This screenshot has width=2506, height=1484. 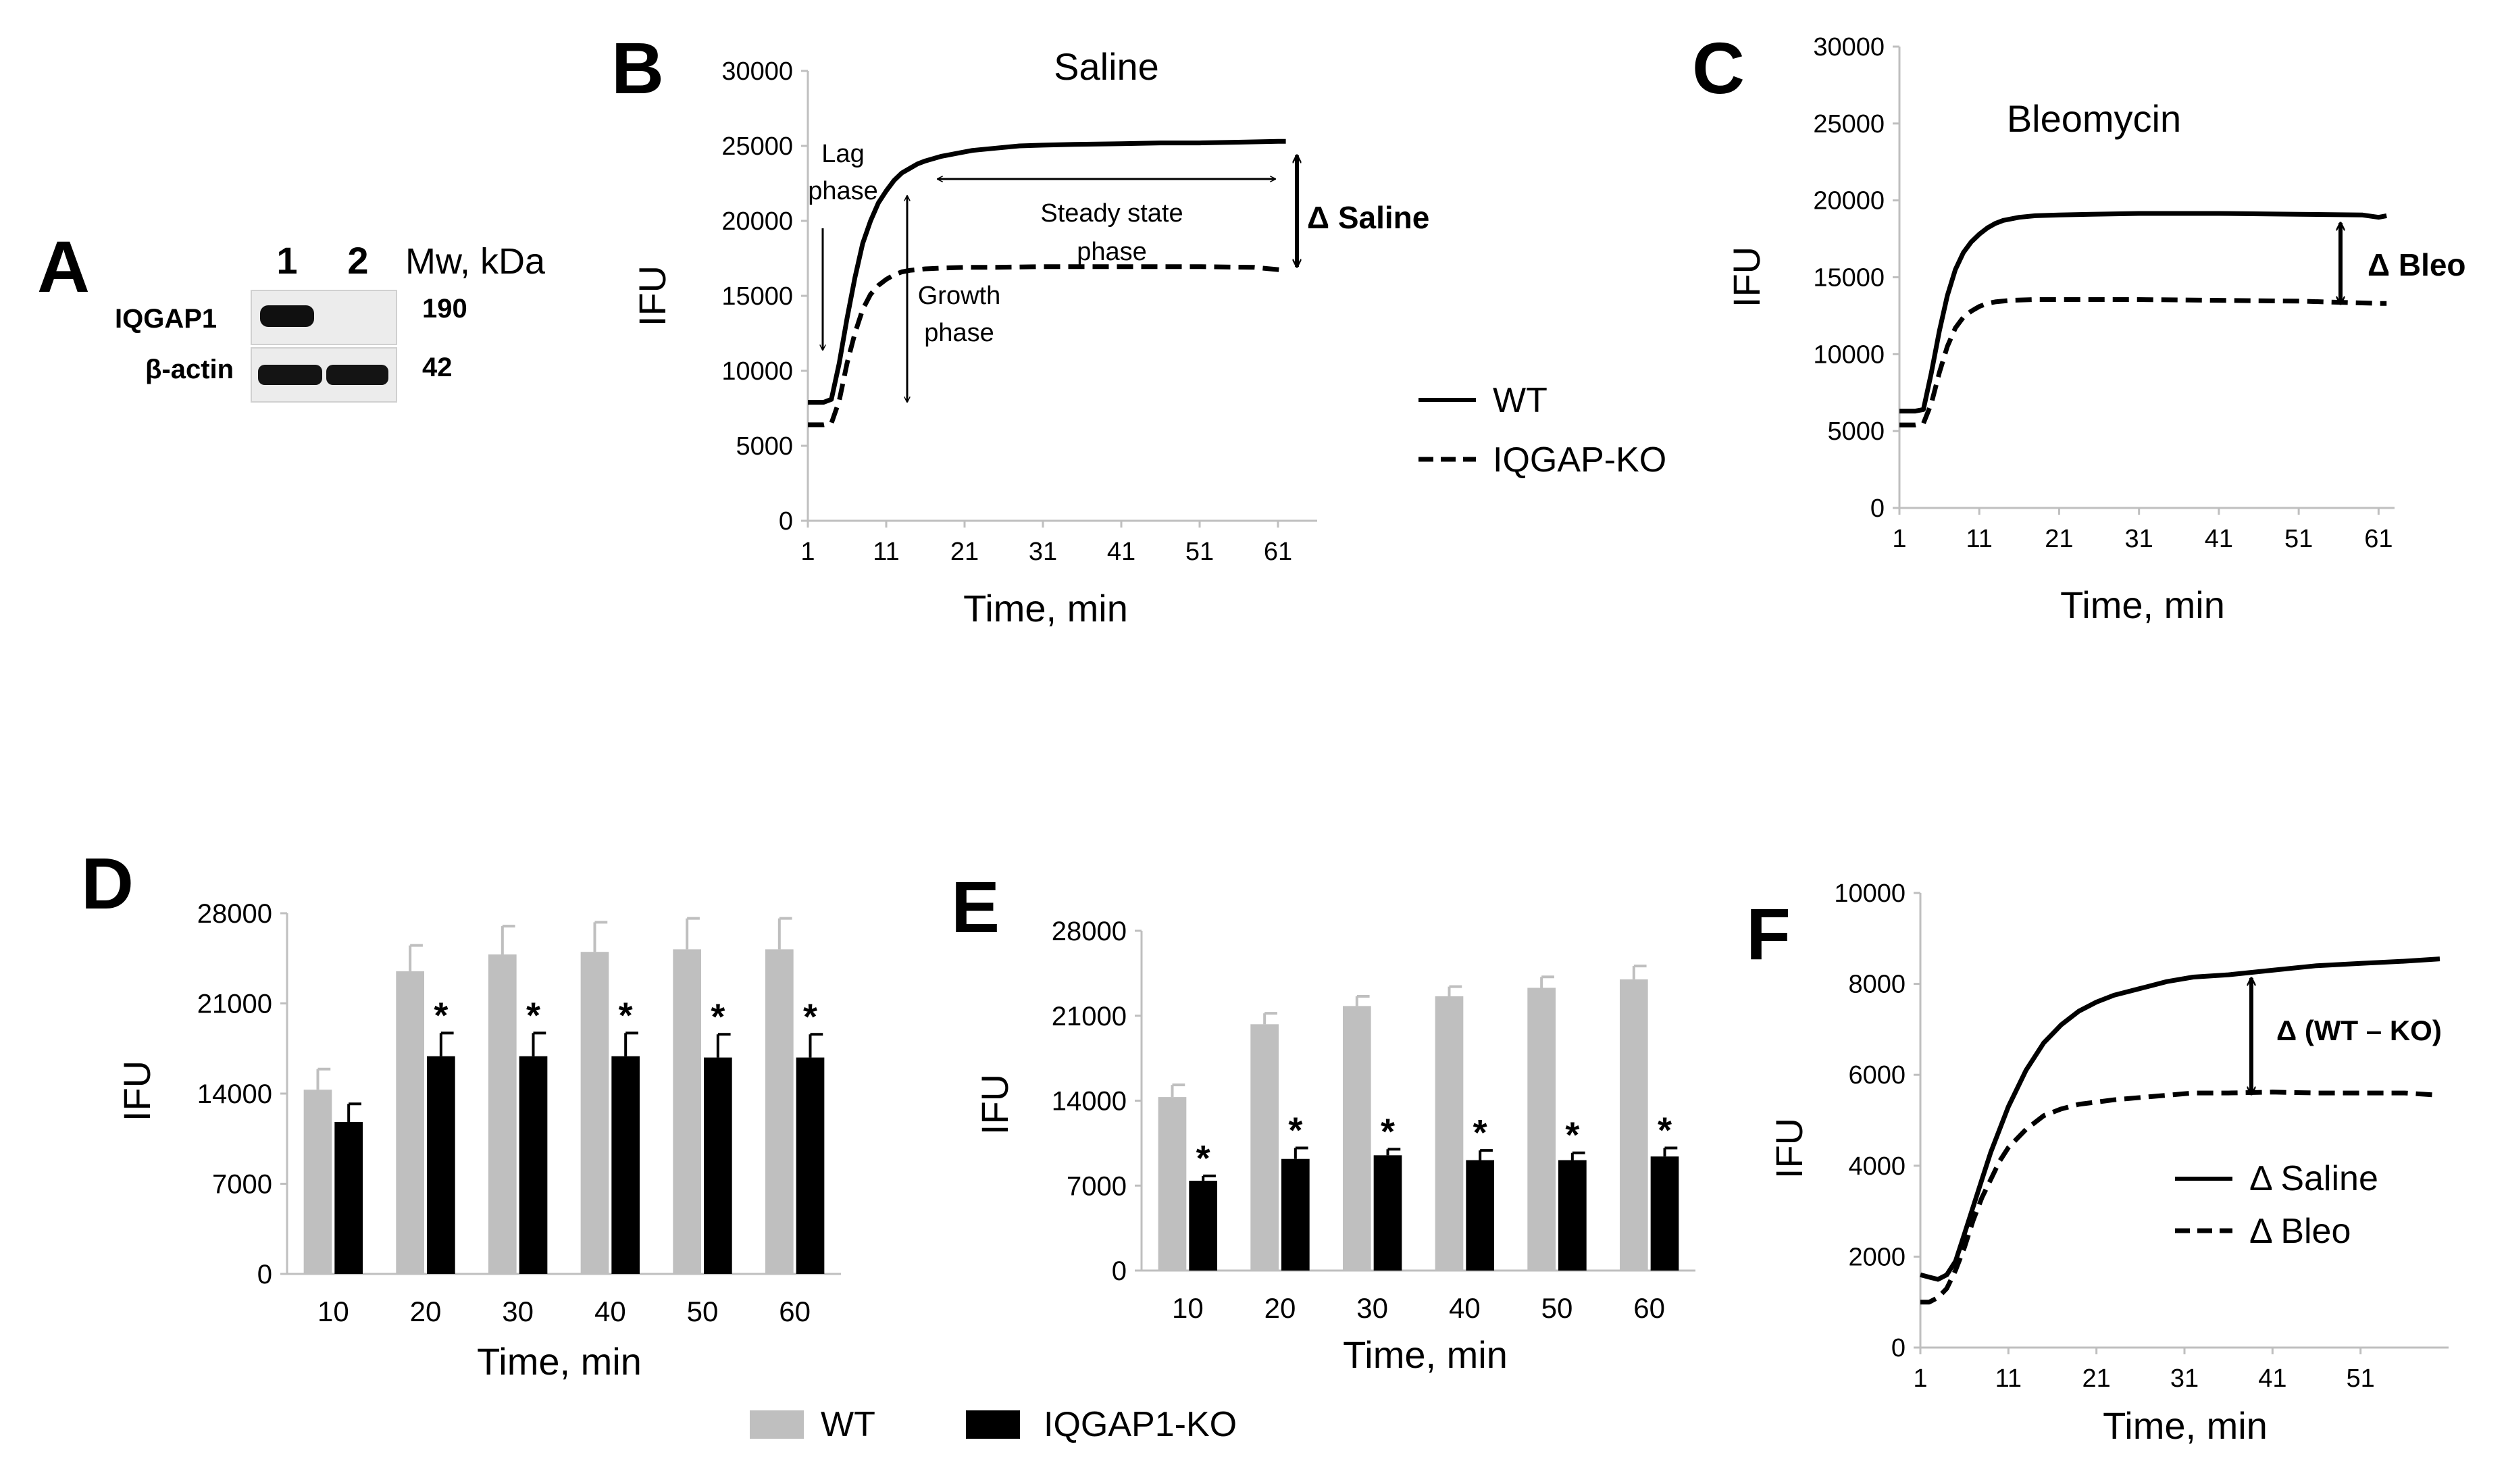 I want to click on blot-band-iqgap1-lane1, so click(x=287, y=316).